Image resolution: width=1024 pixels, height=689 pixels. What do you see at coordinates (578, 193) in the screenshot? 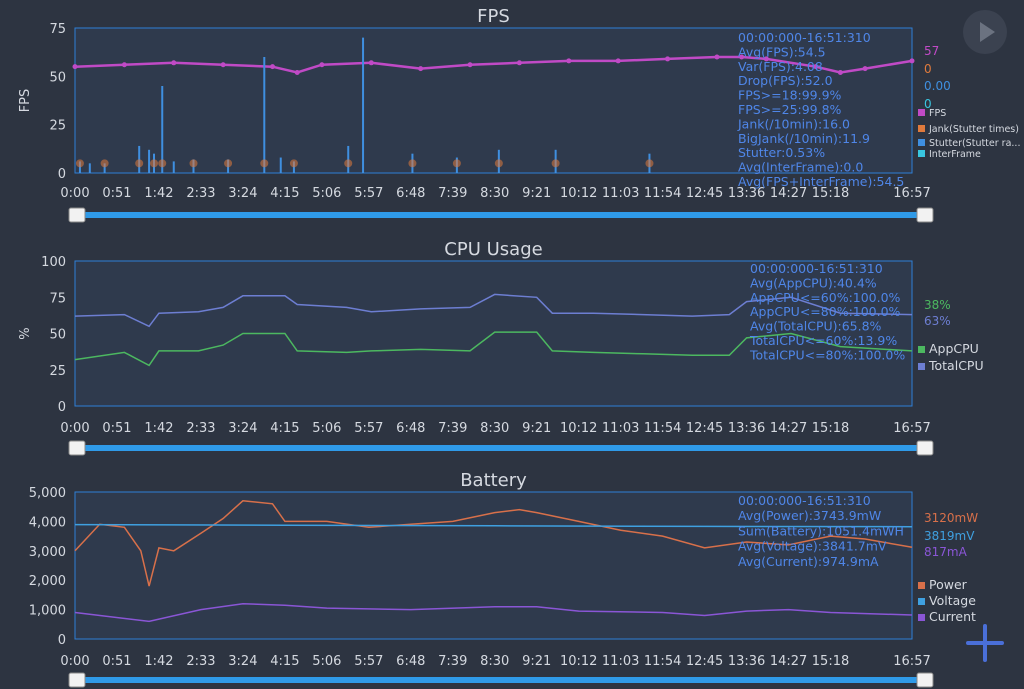
I see `fps-x-tick-label: 10:12` at bounding box center [578, 193].